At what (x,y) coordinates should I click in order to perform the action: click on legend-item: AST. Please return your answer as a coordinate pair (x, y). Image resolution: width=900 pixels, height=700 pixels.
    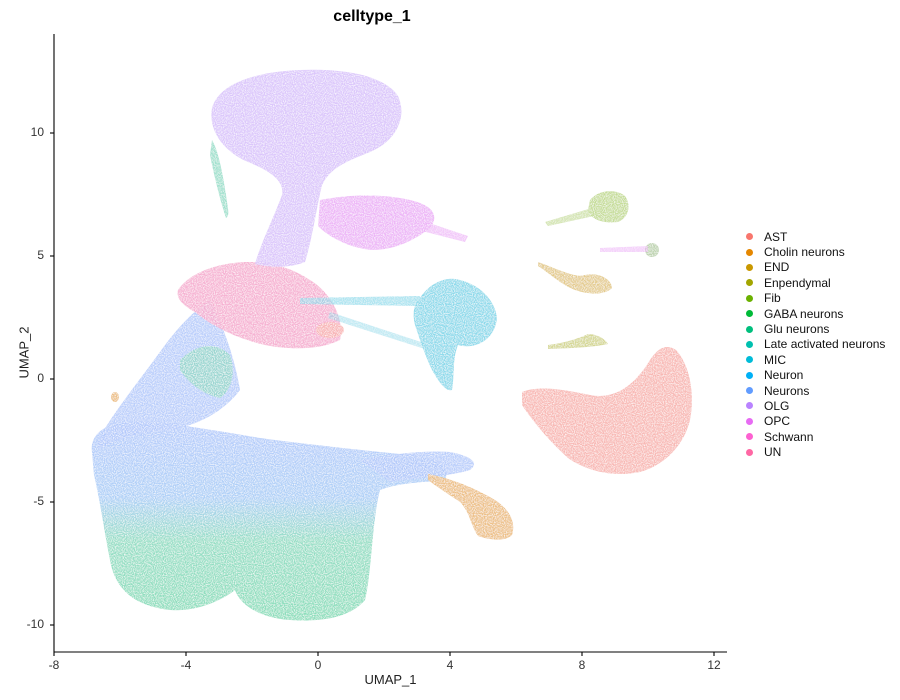
    Looking at the image, I should click on (814, 236).